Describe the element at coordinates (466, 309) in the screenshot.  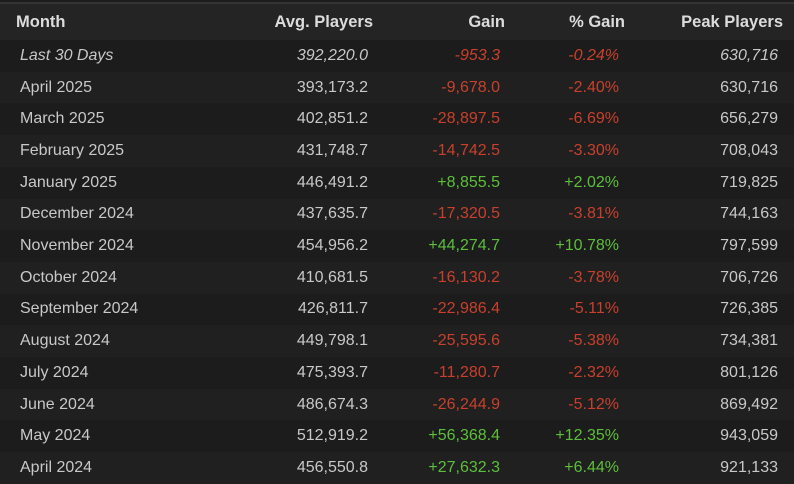
I see `gain-cell: -22,986.4` at that location.